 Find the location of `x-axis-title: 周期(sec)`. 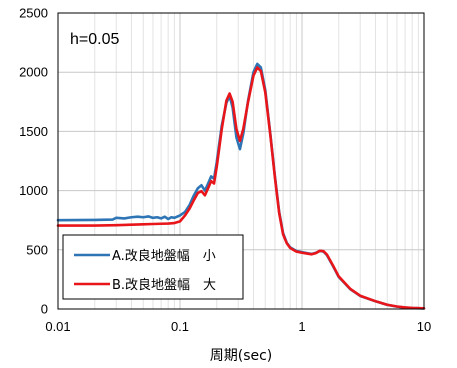

x-axis-title: 周期(sec) is located at coordinates (241, 356).